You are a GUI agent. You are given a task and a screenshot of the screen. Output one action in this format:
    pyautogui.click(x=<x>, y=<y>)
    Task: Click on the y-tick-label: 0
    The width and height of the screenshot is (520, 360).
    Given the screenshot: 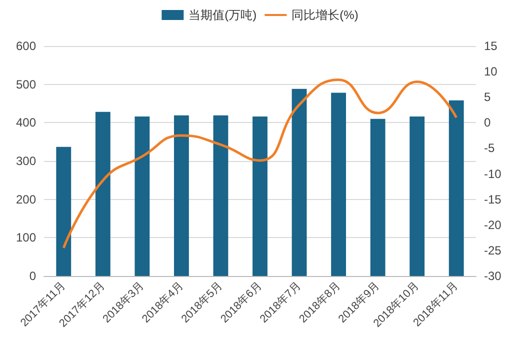 What is the action you would take?
    pyautogui.click(x=32, y=276)
    